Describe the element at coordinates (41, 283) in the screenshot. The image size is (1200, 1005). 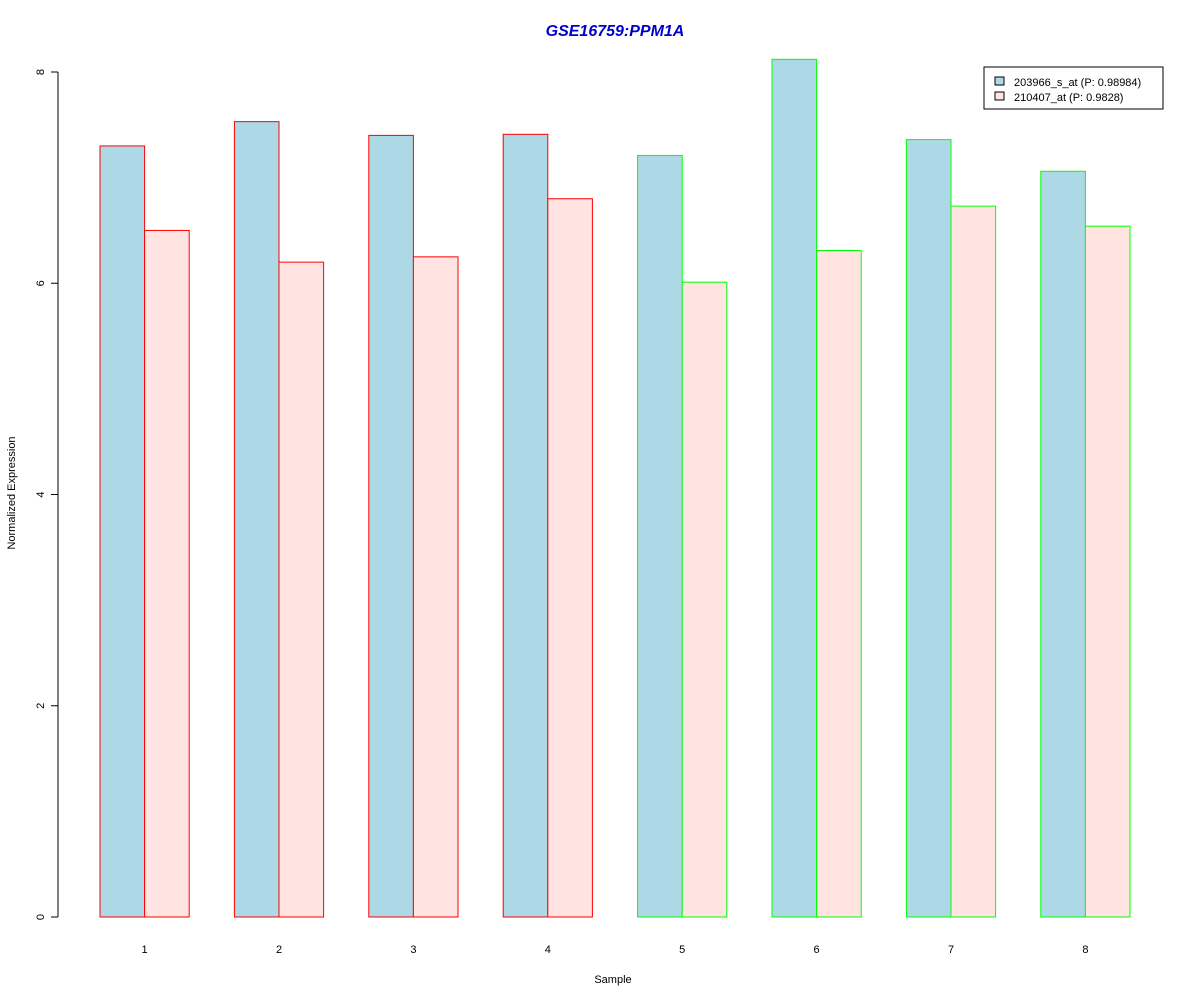
I see `y-tick-label-6: 6` at that location.